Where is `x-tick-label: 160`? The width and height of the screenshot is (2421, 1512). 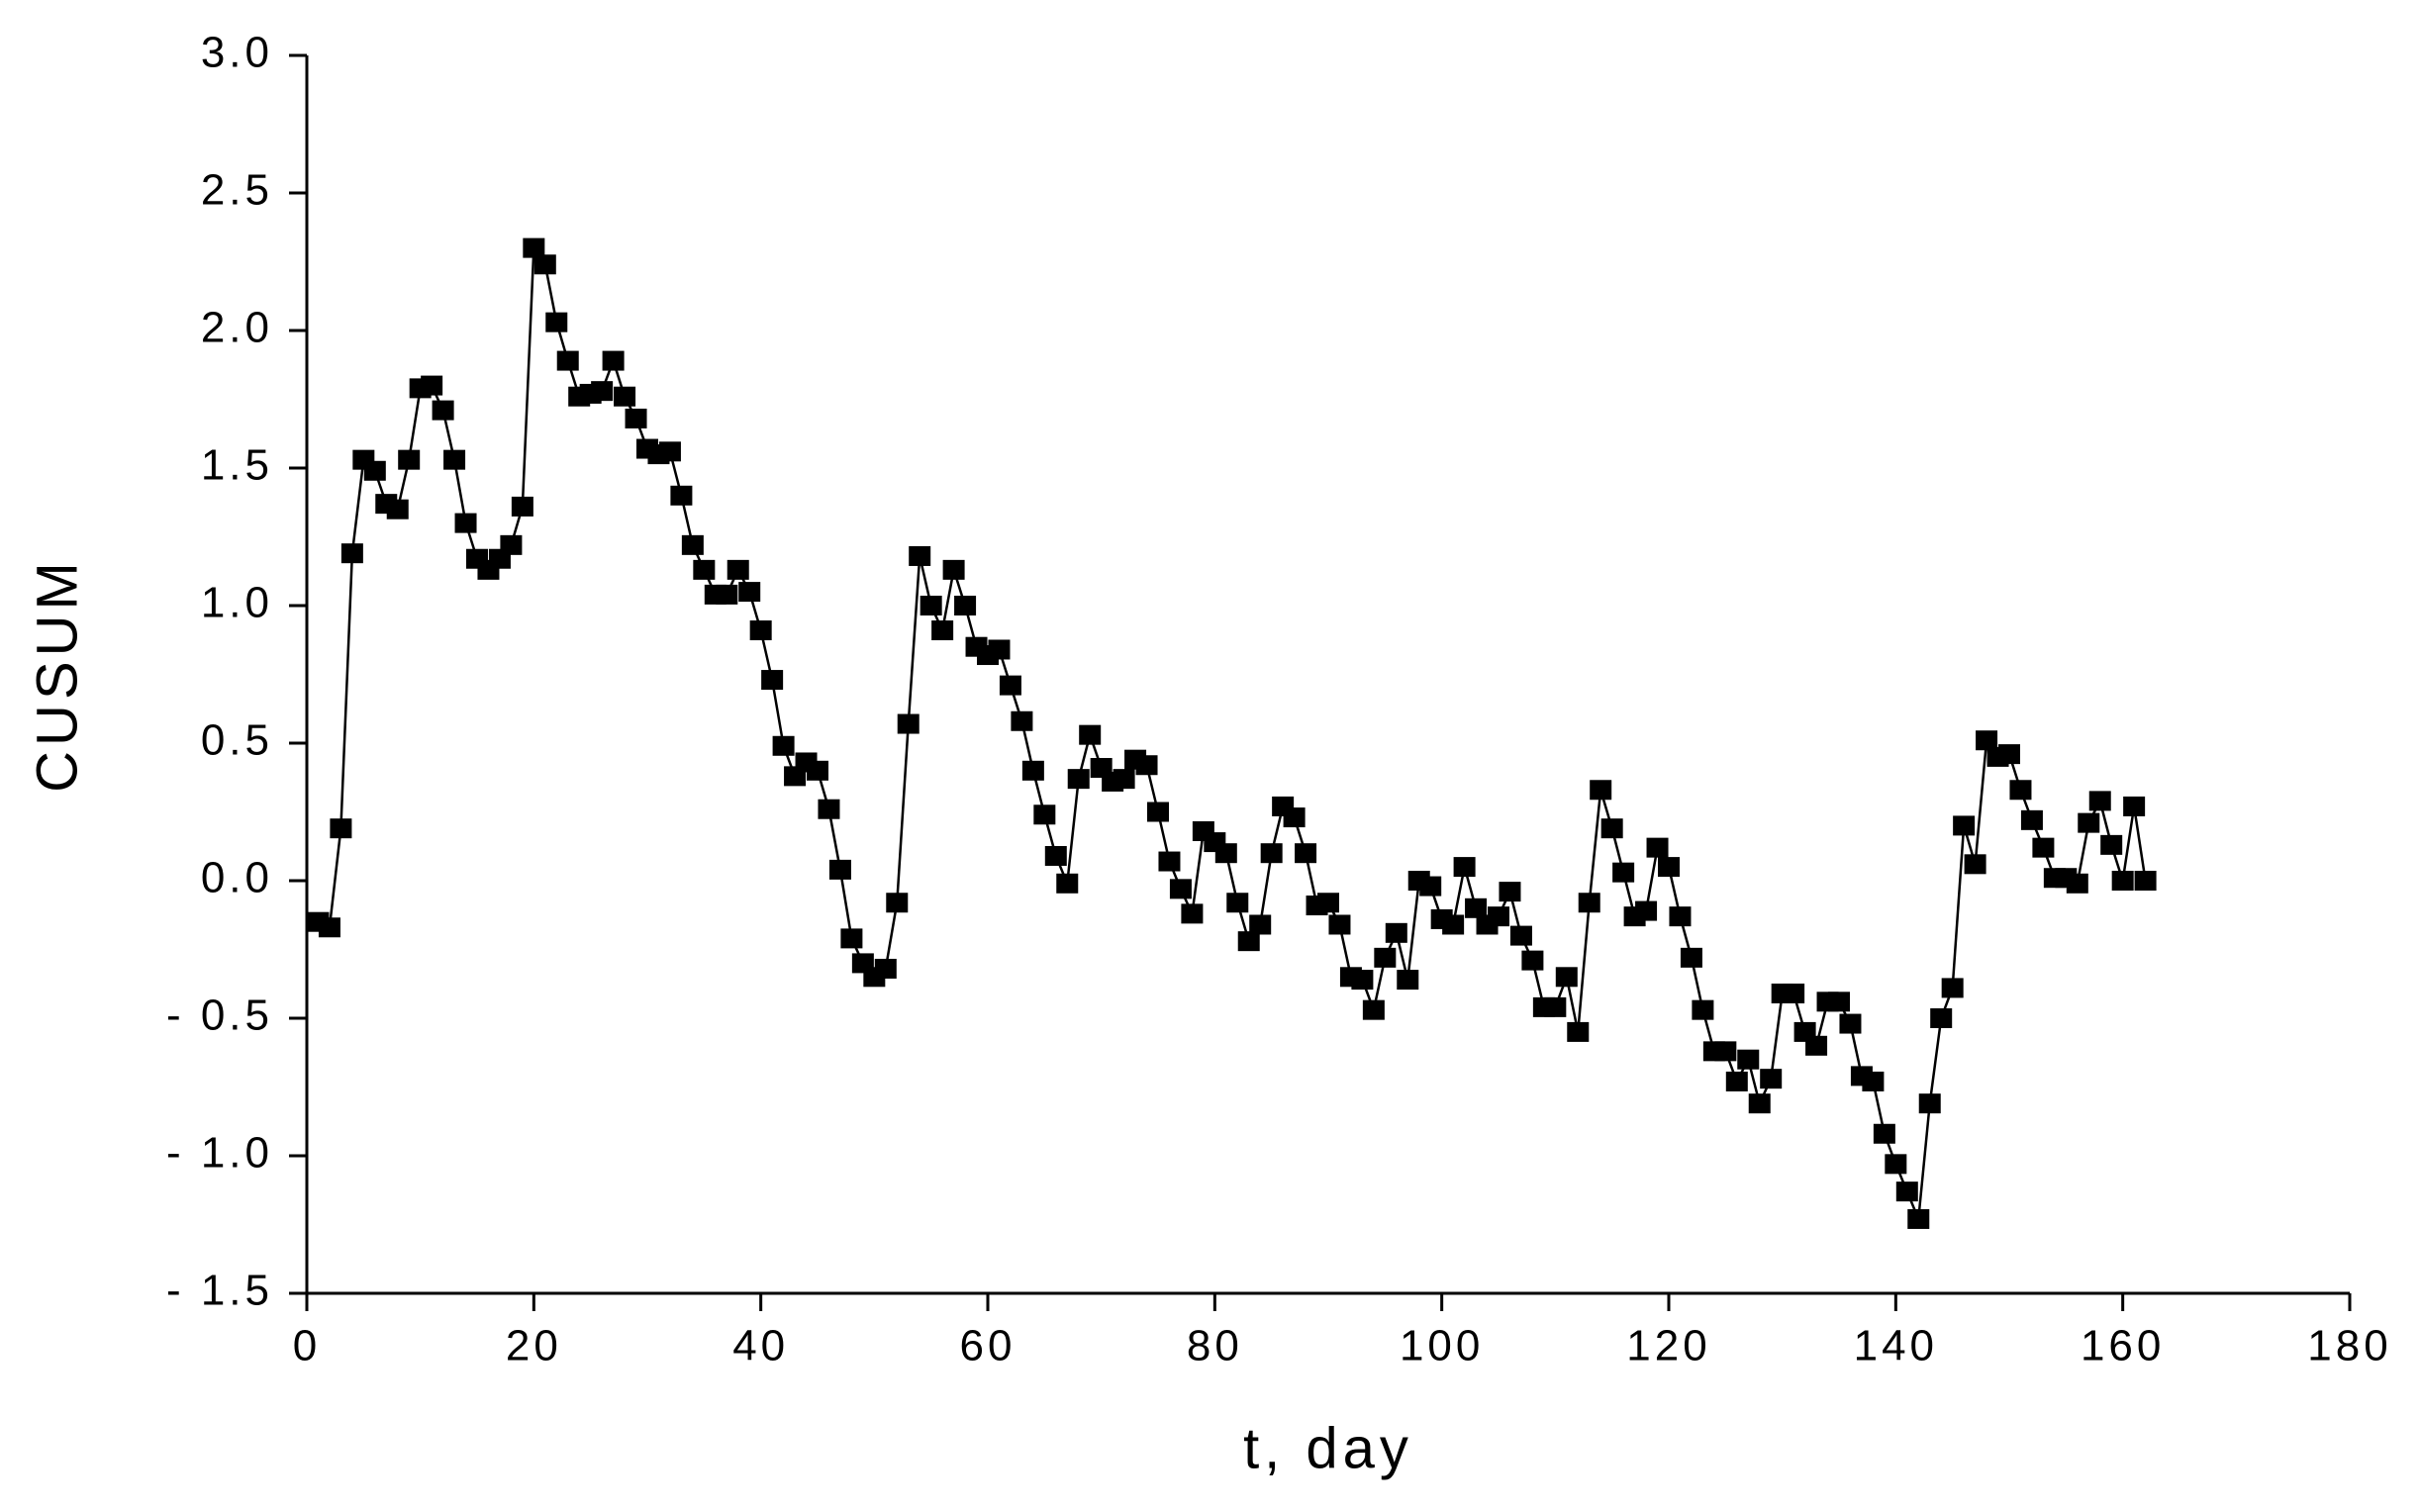
x-tick-label: 160 is located at coordinates (2123, 1346).